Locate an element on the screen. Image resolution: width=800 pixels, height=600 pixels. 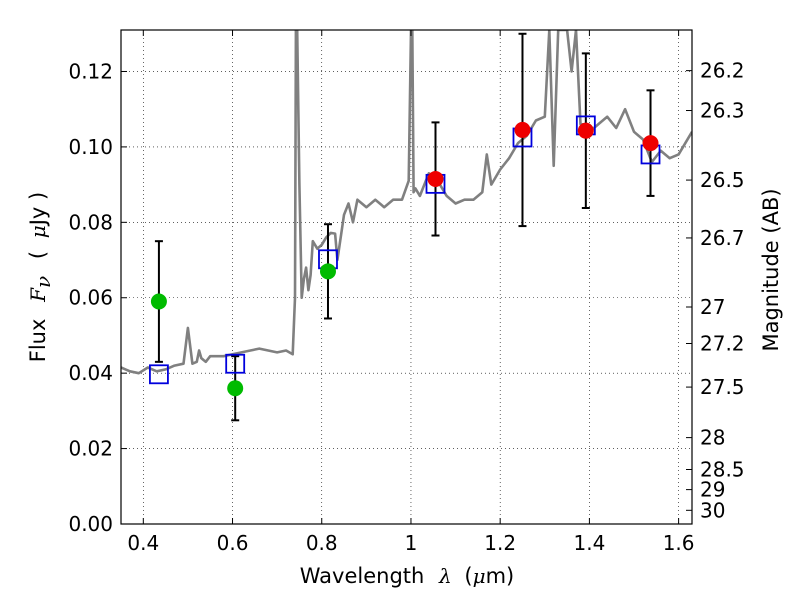
y-tick-label: 0.12 is located at coordinates (90, 71).